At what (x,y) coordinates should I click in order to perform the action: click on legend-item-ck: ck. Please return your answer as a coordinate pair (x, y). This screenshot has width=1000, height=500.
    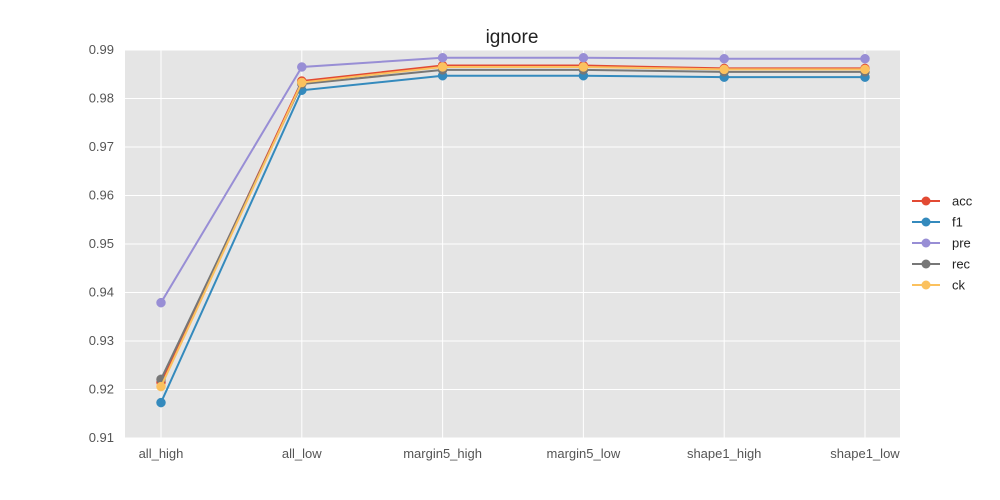
    Looking at the image, I should click on (939, 285).